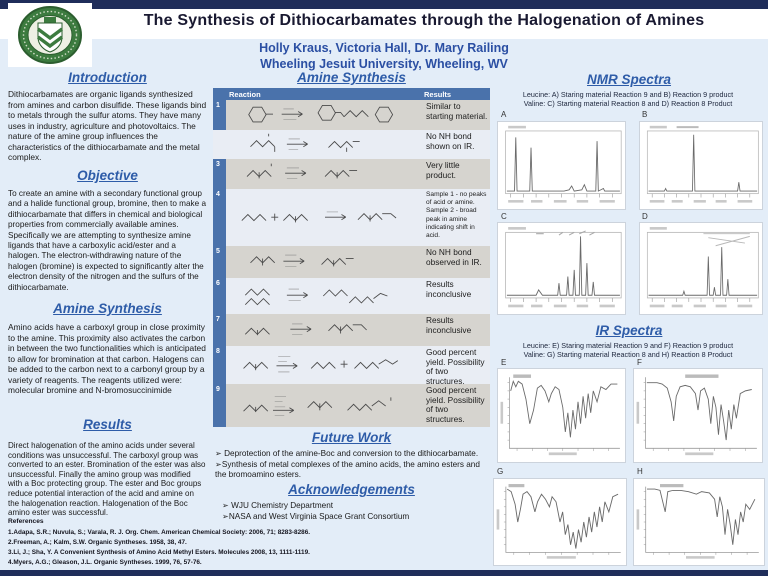 This screenshot has height=576, width=768. What do you see at coordinates (699, 522) in the screenshot?
I see `ir-spectrum-h` at bounding box center [699, 522].